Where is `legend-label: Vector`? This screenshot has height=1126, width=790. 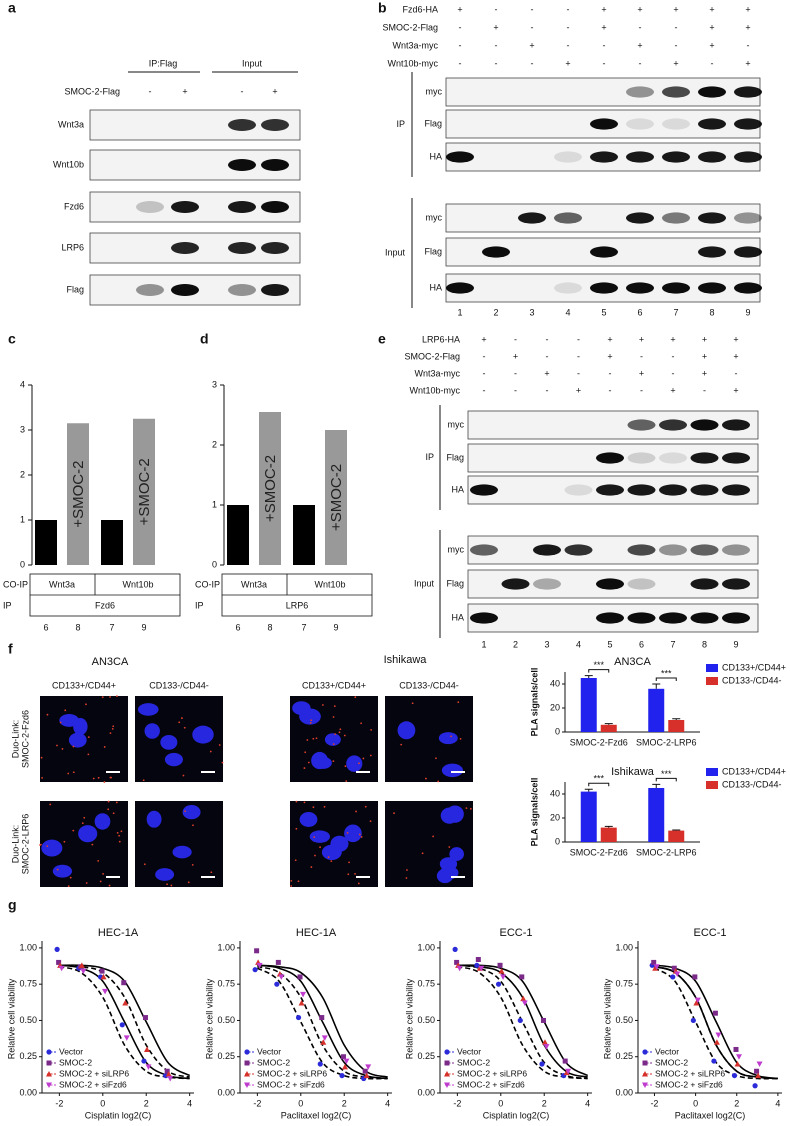
legend-label: Vector is located at coordinates (469, 1051).